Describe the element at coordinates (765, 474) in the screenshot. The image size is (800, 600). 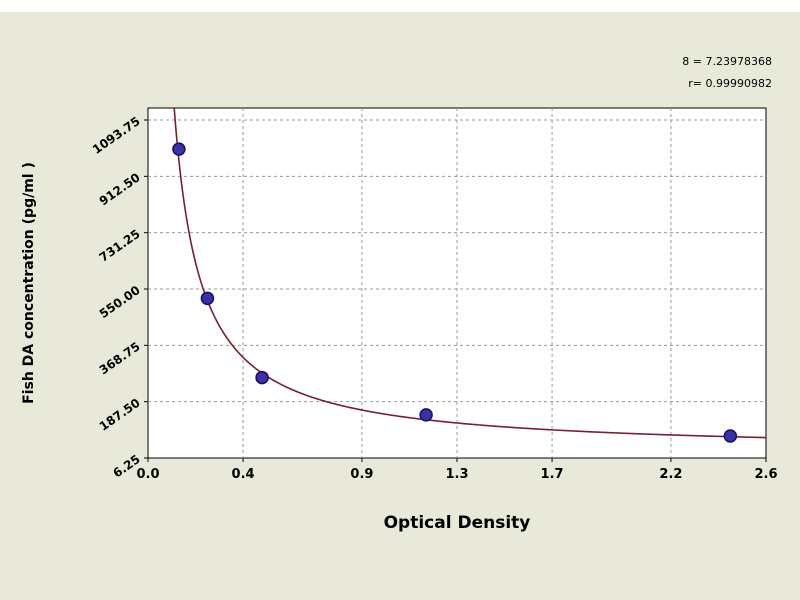
I see `x-tick-label: 2.6` at that location.